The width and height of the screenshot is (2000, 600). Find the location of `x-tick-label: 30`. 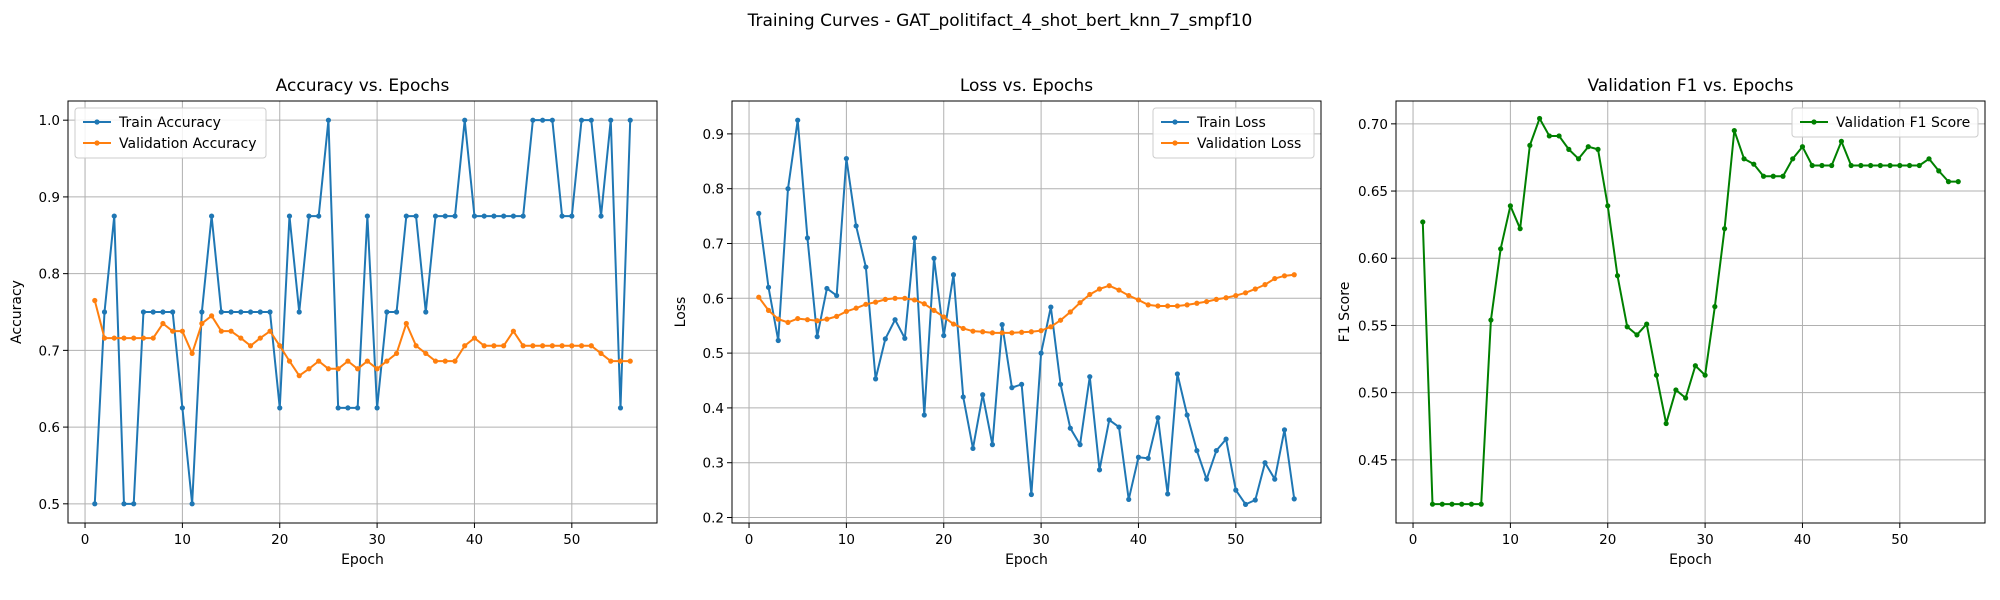

x-tick-label: 30 is located at coordinates (377, 540).